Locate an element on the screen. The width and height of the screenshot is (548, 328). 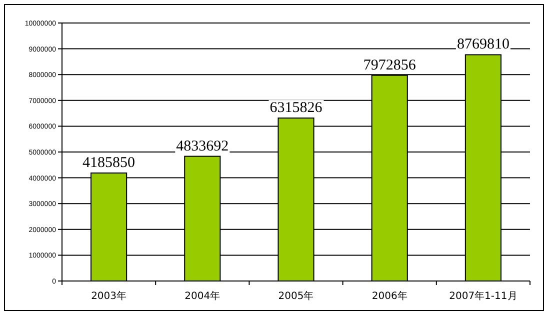
data-label: 4833692 is located at coordinates (202, 146).